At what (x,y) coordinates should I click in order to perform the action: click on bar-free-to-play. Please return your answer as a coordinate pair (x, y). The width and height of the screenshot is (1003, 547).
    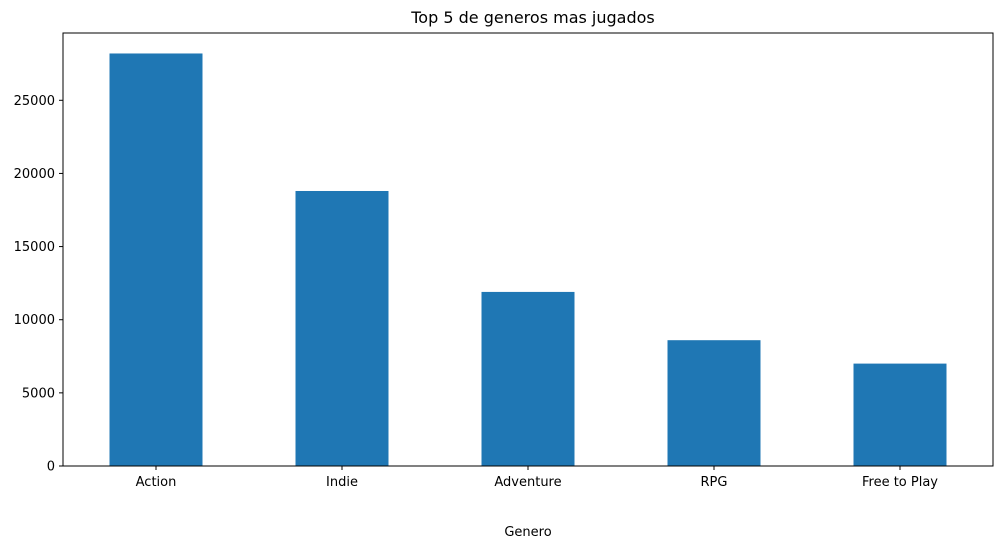
    Looking at the image, I should click on (900, 414).